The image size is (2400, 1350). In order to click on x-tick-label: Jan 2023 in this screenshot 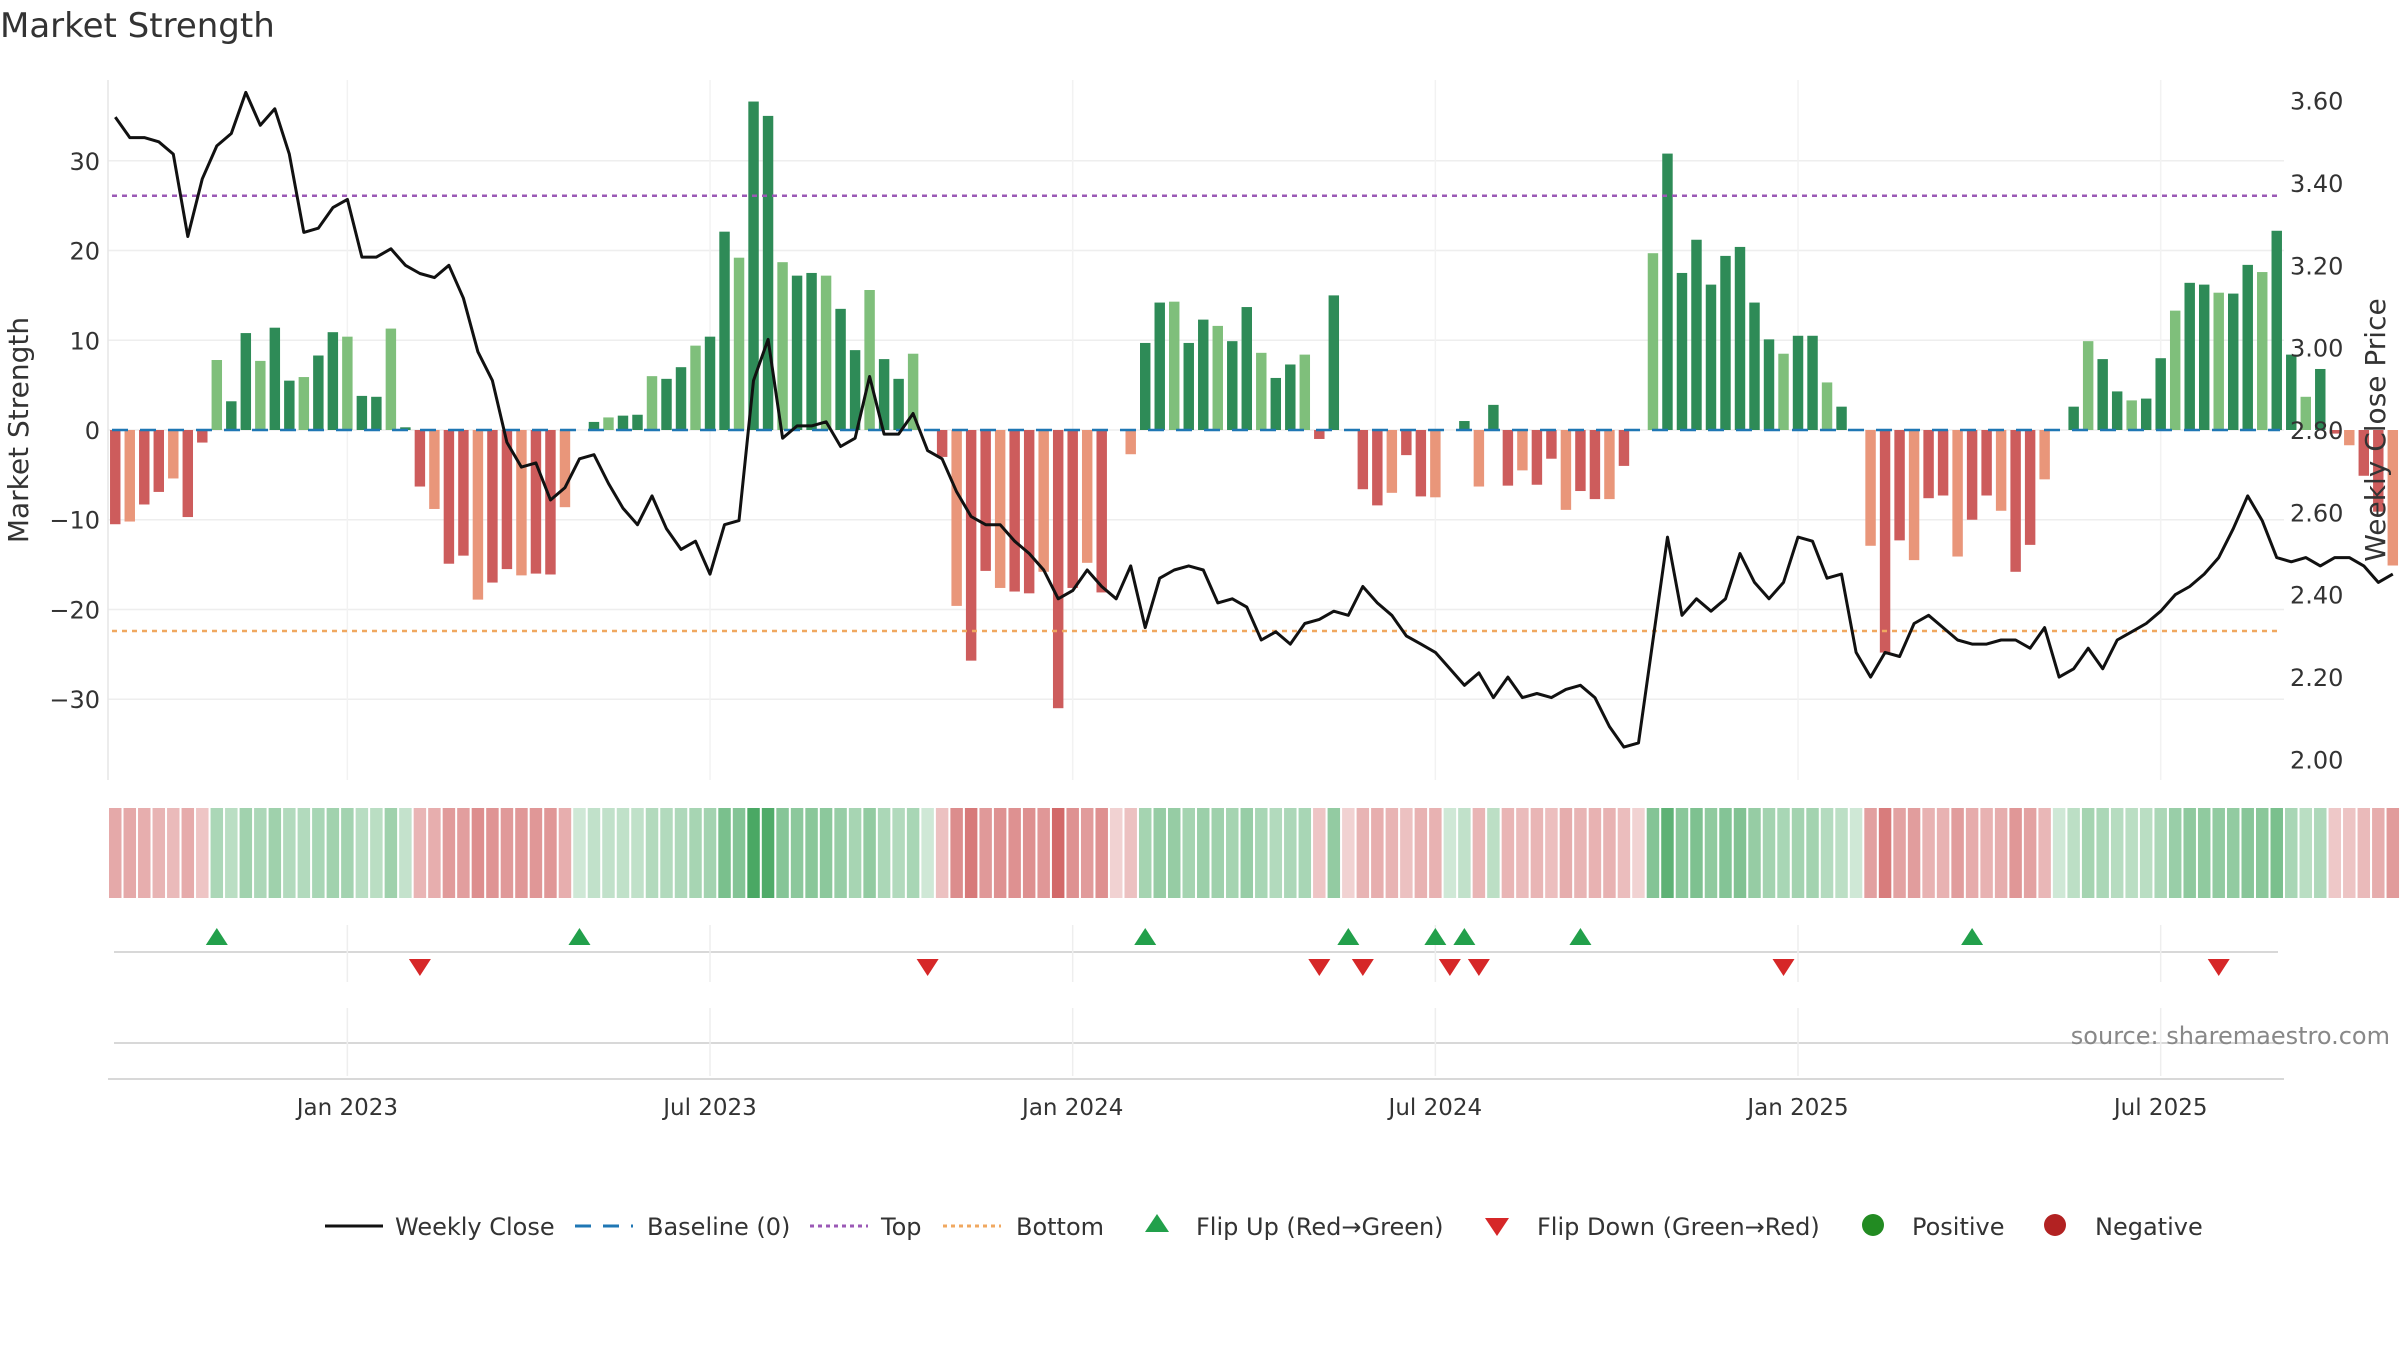, I will do `click(346, 1108)`.